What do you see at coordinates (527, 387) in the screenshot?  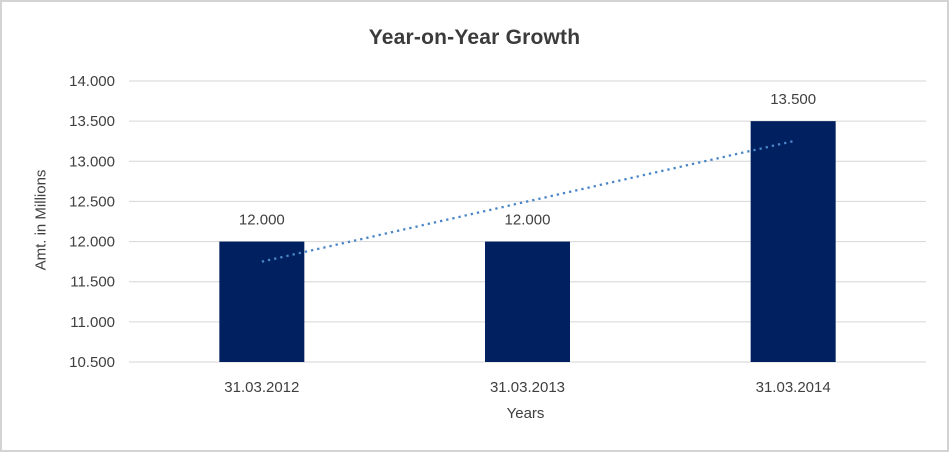 I see `x-category-label: 31.03.2013` at bounding box center [527, 387].